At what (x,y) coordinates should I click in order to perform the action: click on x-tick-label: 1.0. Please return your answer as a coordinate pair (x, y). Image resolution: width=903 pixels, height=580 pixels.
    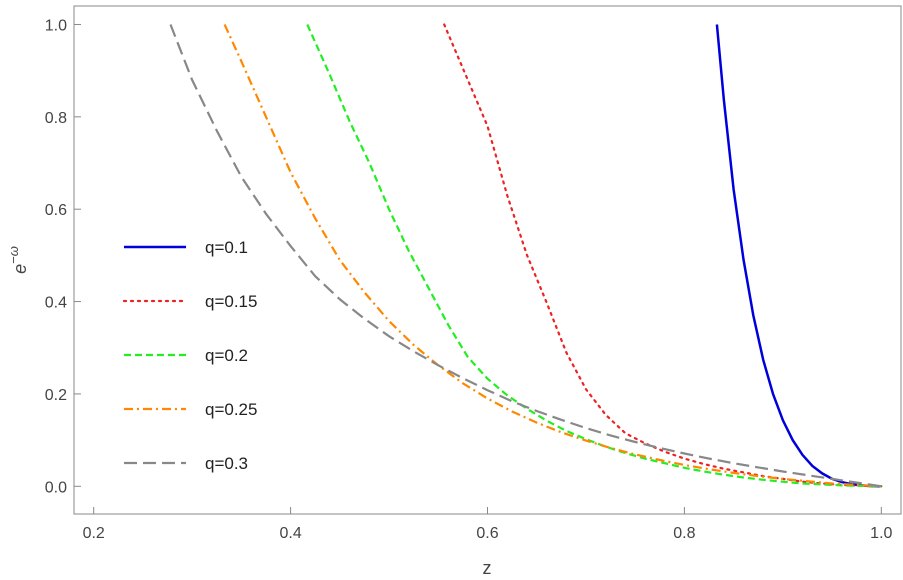
    Looking at the image, I should click on (881, 533).